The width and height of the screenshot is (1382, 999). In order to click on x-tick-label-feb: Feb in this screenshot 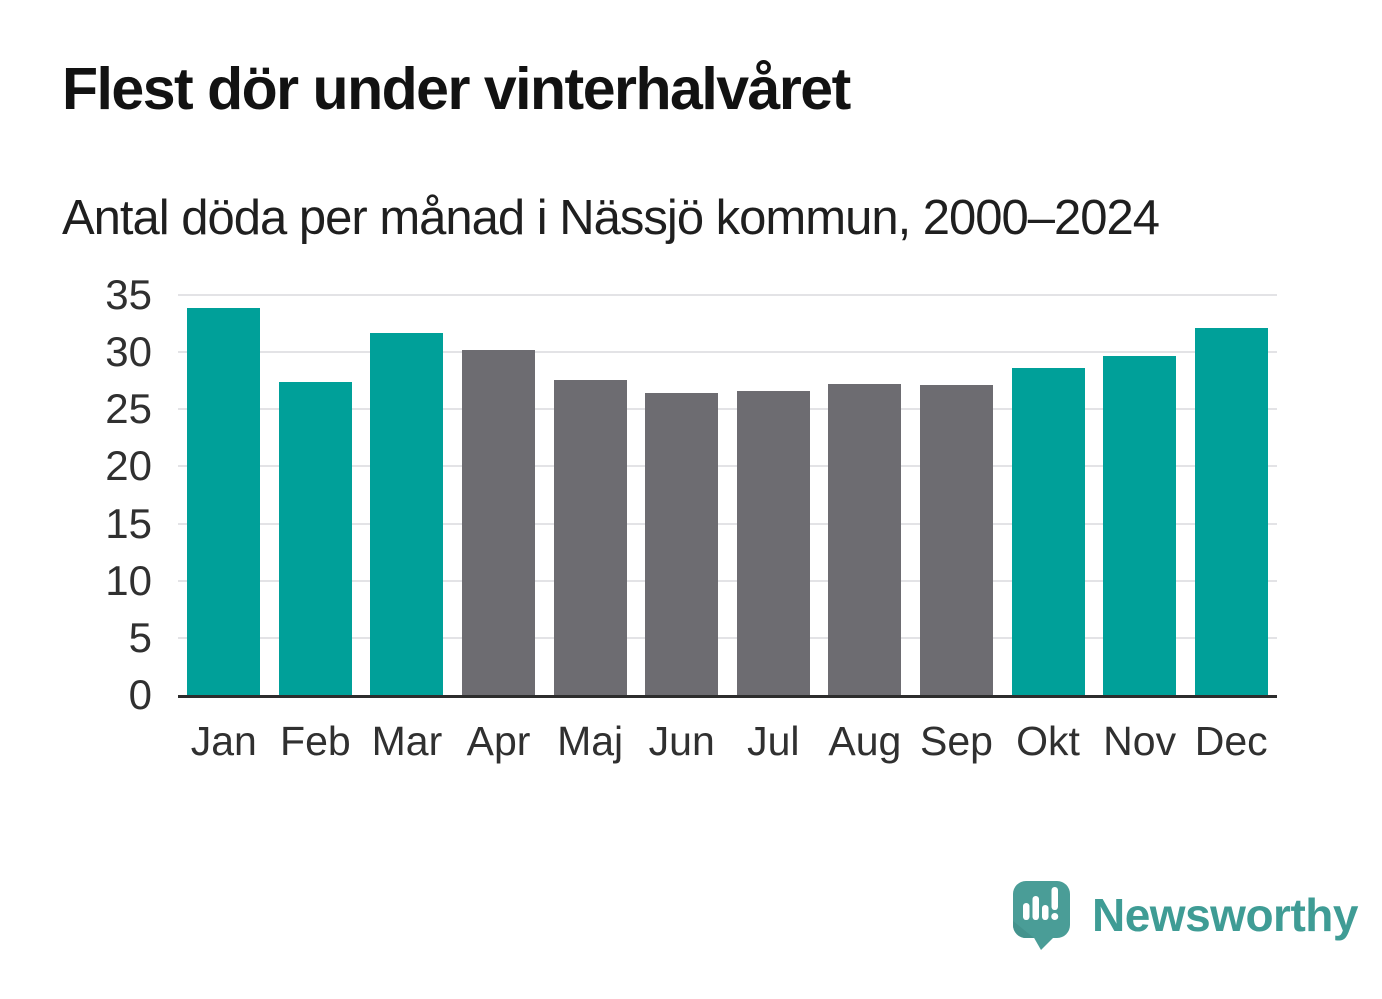, I will do `click(315, 741)`.